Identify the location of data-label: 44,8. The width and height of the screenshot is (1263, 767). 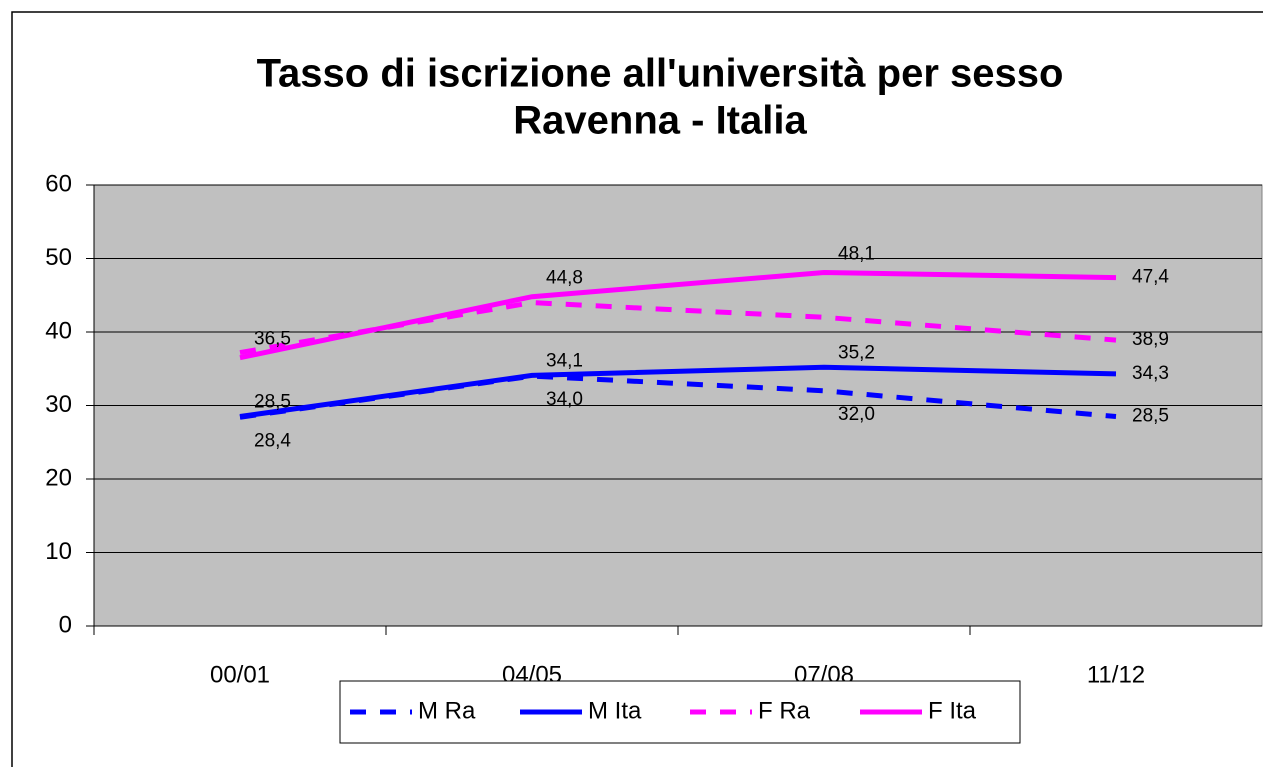
(564, 278).